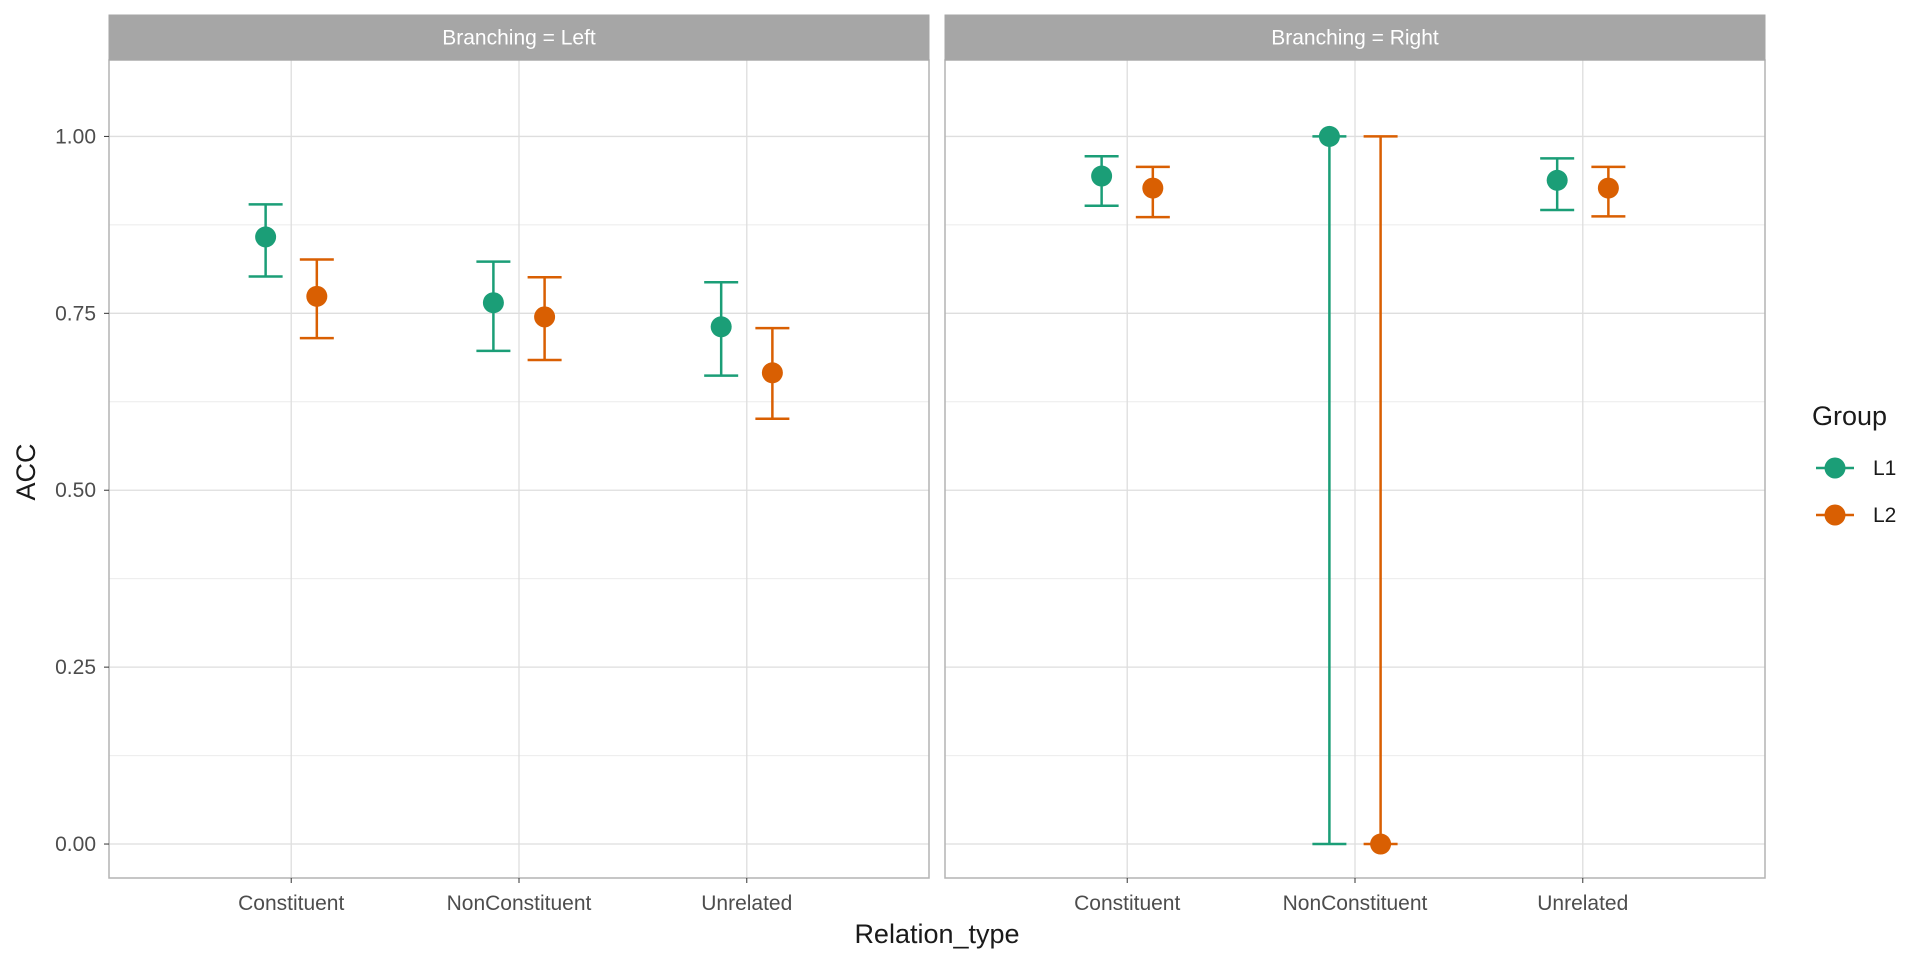 The width and height of the screenshot is (1920, 960). I want to click on facet-strip-label: Branching = Left, so click(519, 38).